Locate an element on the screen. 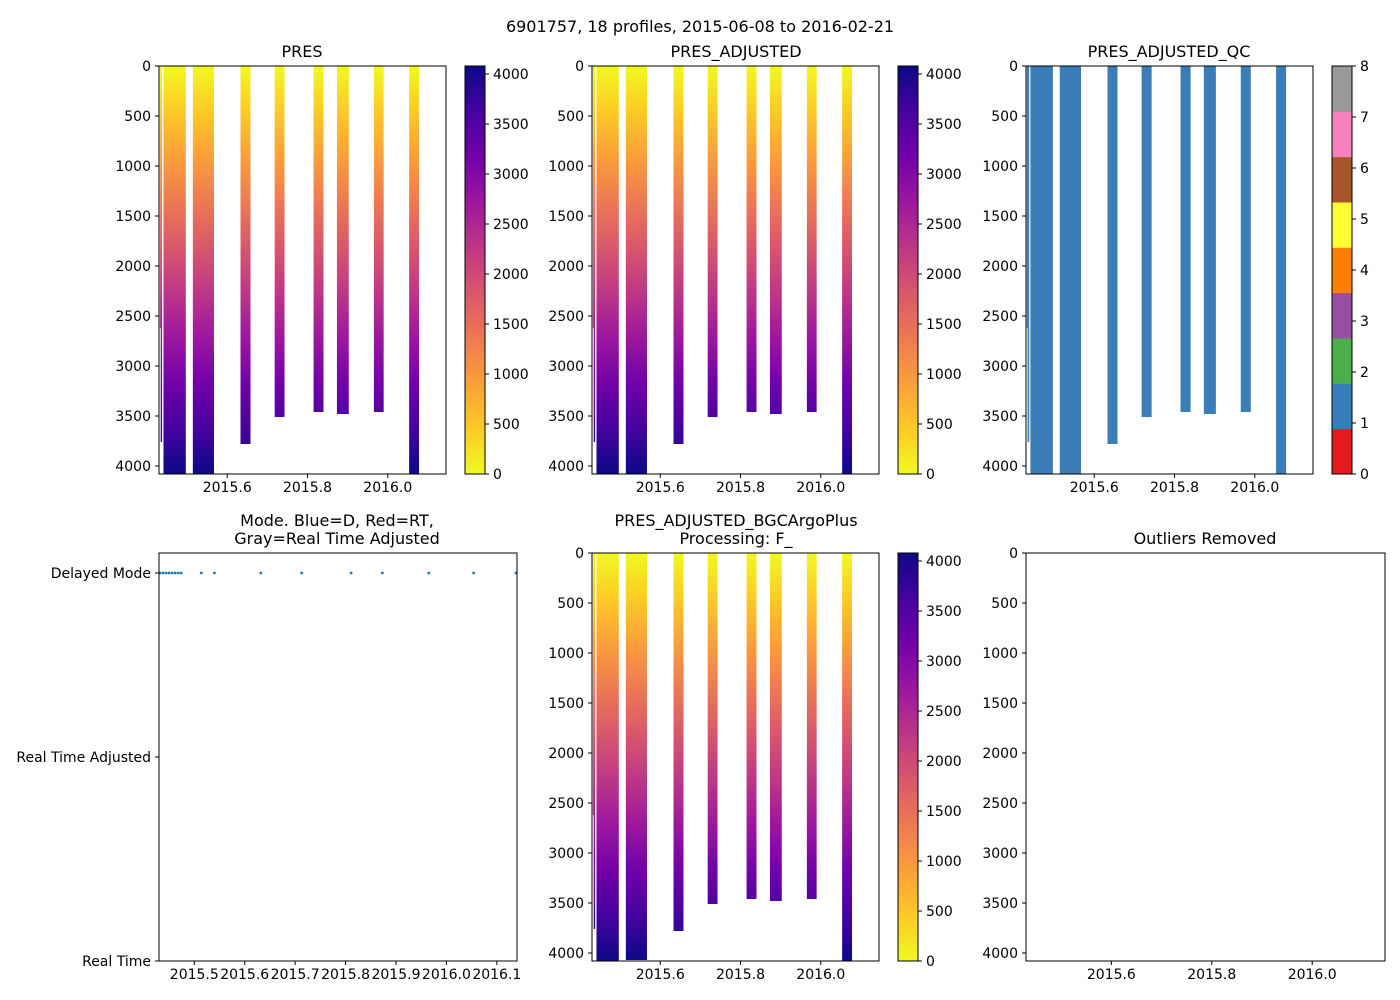 This screenshot has width=1400, height=1000. panel-mode-xtick-label: 2015.8 is located at coordinates (345, 975).